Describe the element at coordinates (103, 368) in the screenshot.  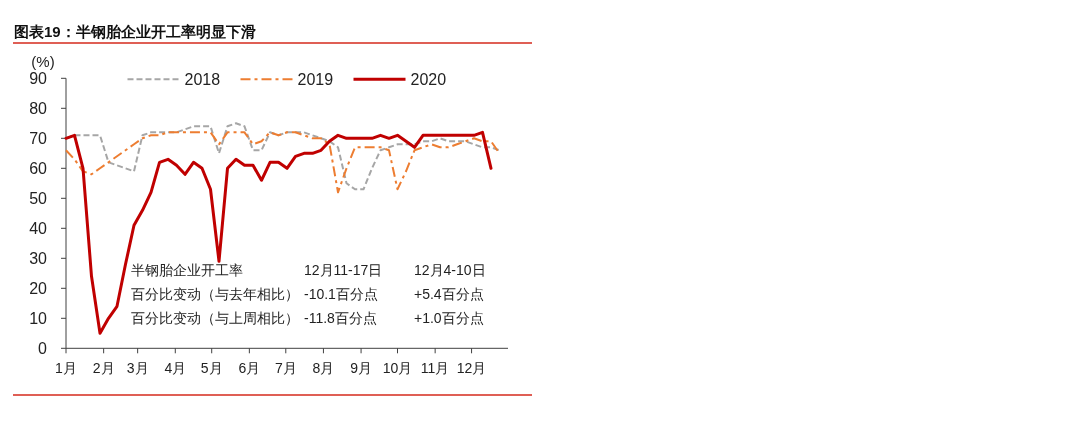
I see `x-tick-label: 2月` at that location.